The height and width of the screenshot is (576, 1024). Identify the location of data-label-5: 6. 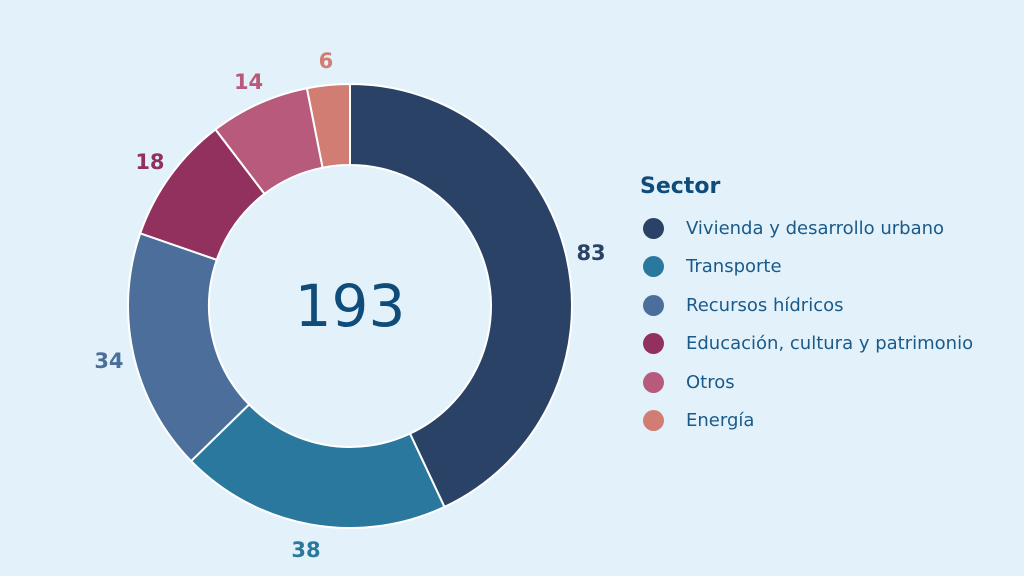
(326, 61).